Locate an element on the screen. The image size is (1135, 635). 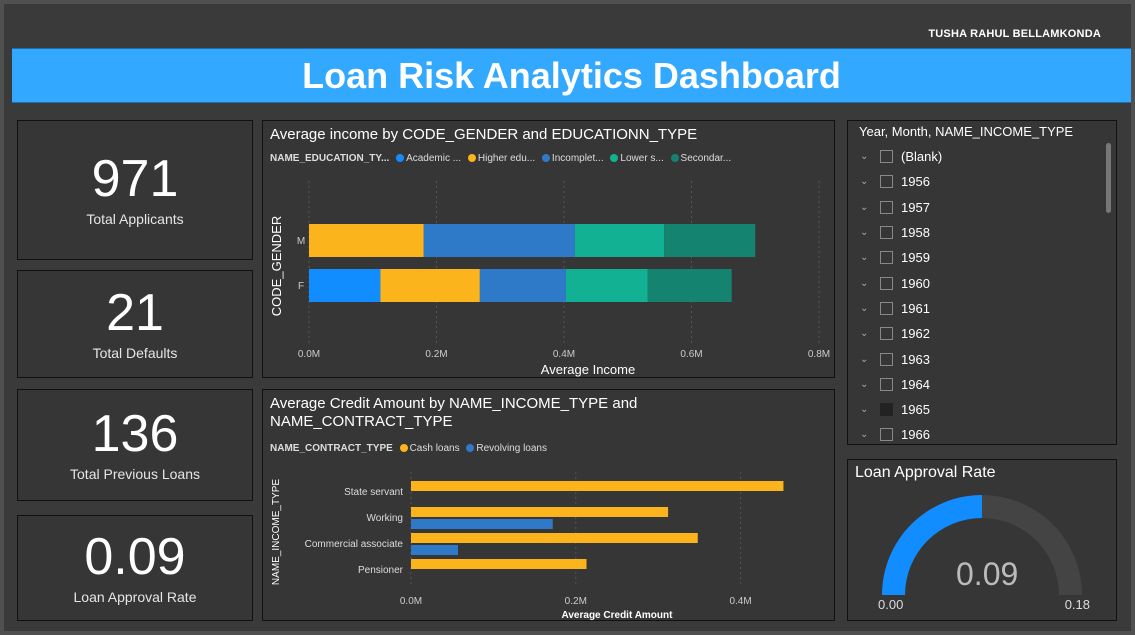
y-tick-label: F is located at coordinates (301, 286).